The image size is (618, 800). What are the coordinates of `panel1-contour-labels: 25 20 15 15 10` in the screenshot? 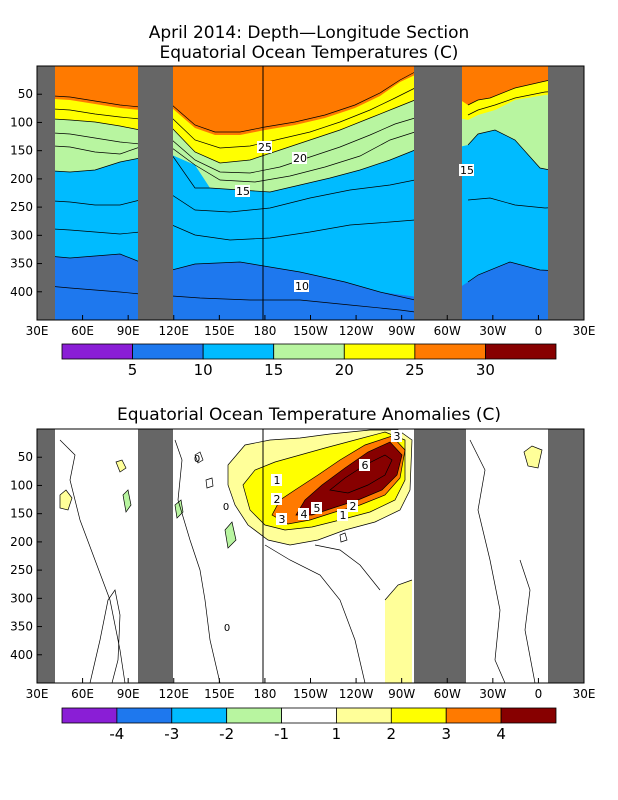 It's located at (354, 217).